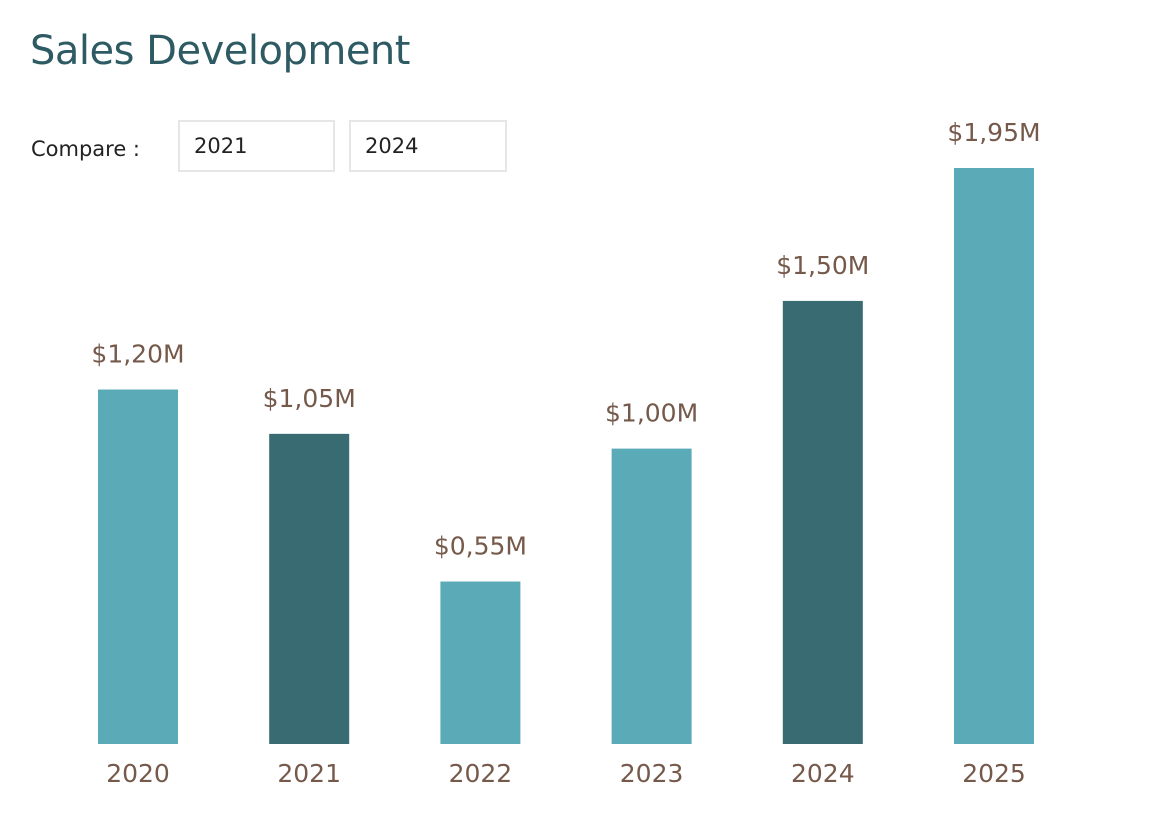 The width and height of the screenshot is (1152, 837). I want to click on value-label-2022: $0,55M, so click(480, 546).